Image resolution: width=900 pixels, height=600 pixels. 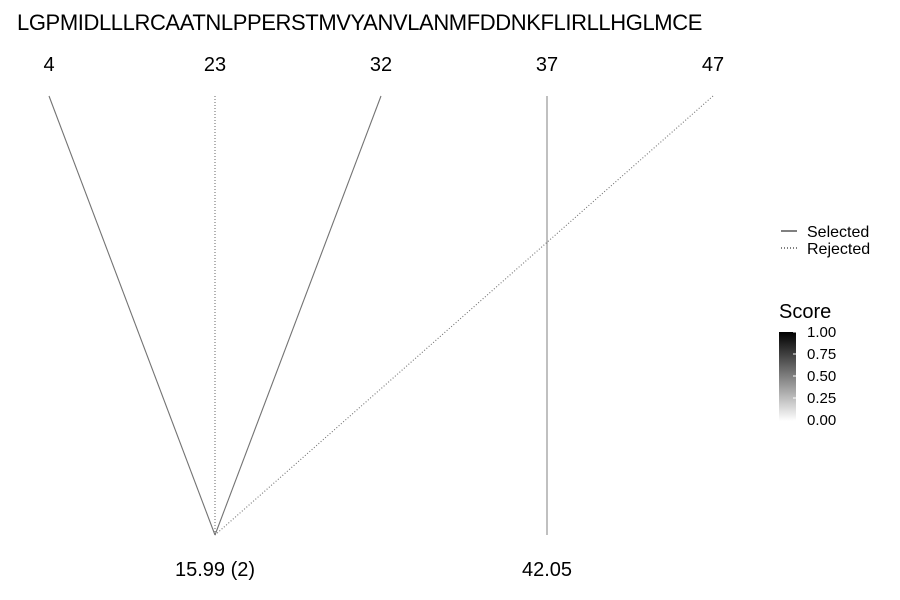 I want to click on positions-layer: 4 23 32 37 47, so click(x=383, y=65).